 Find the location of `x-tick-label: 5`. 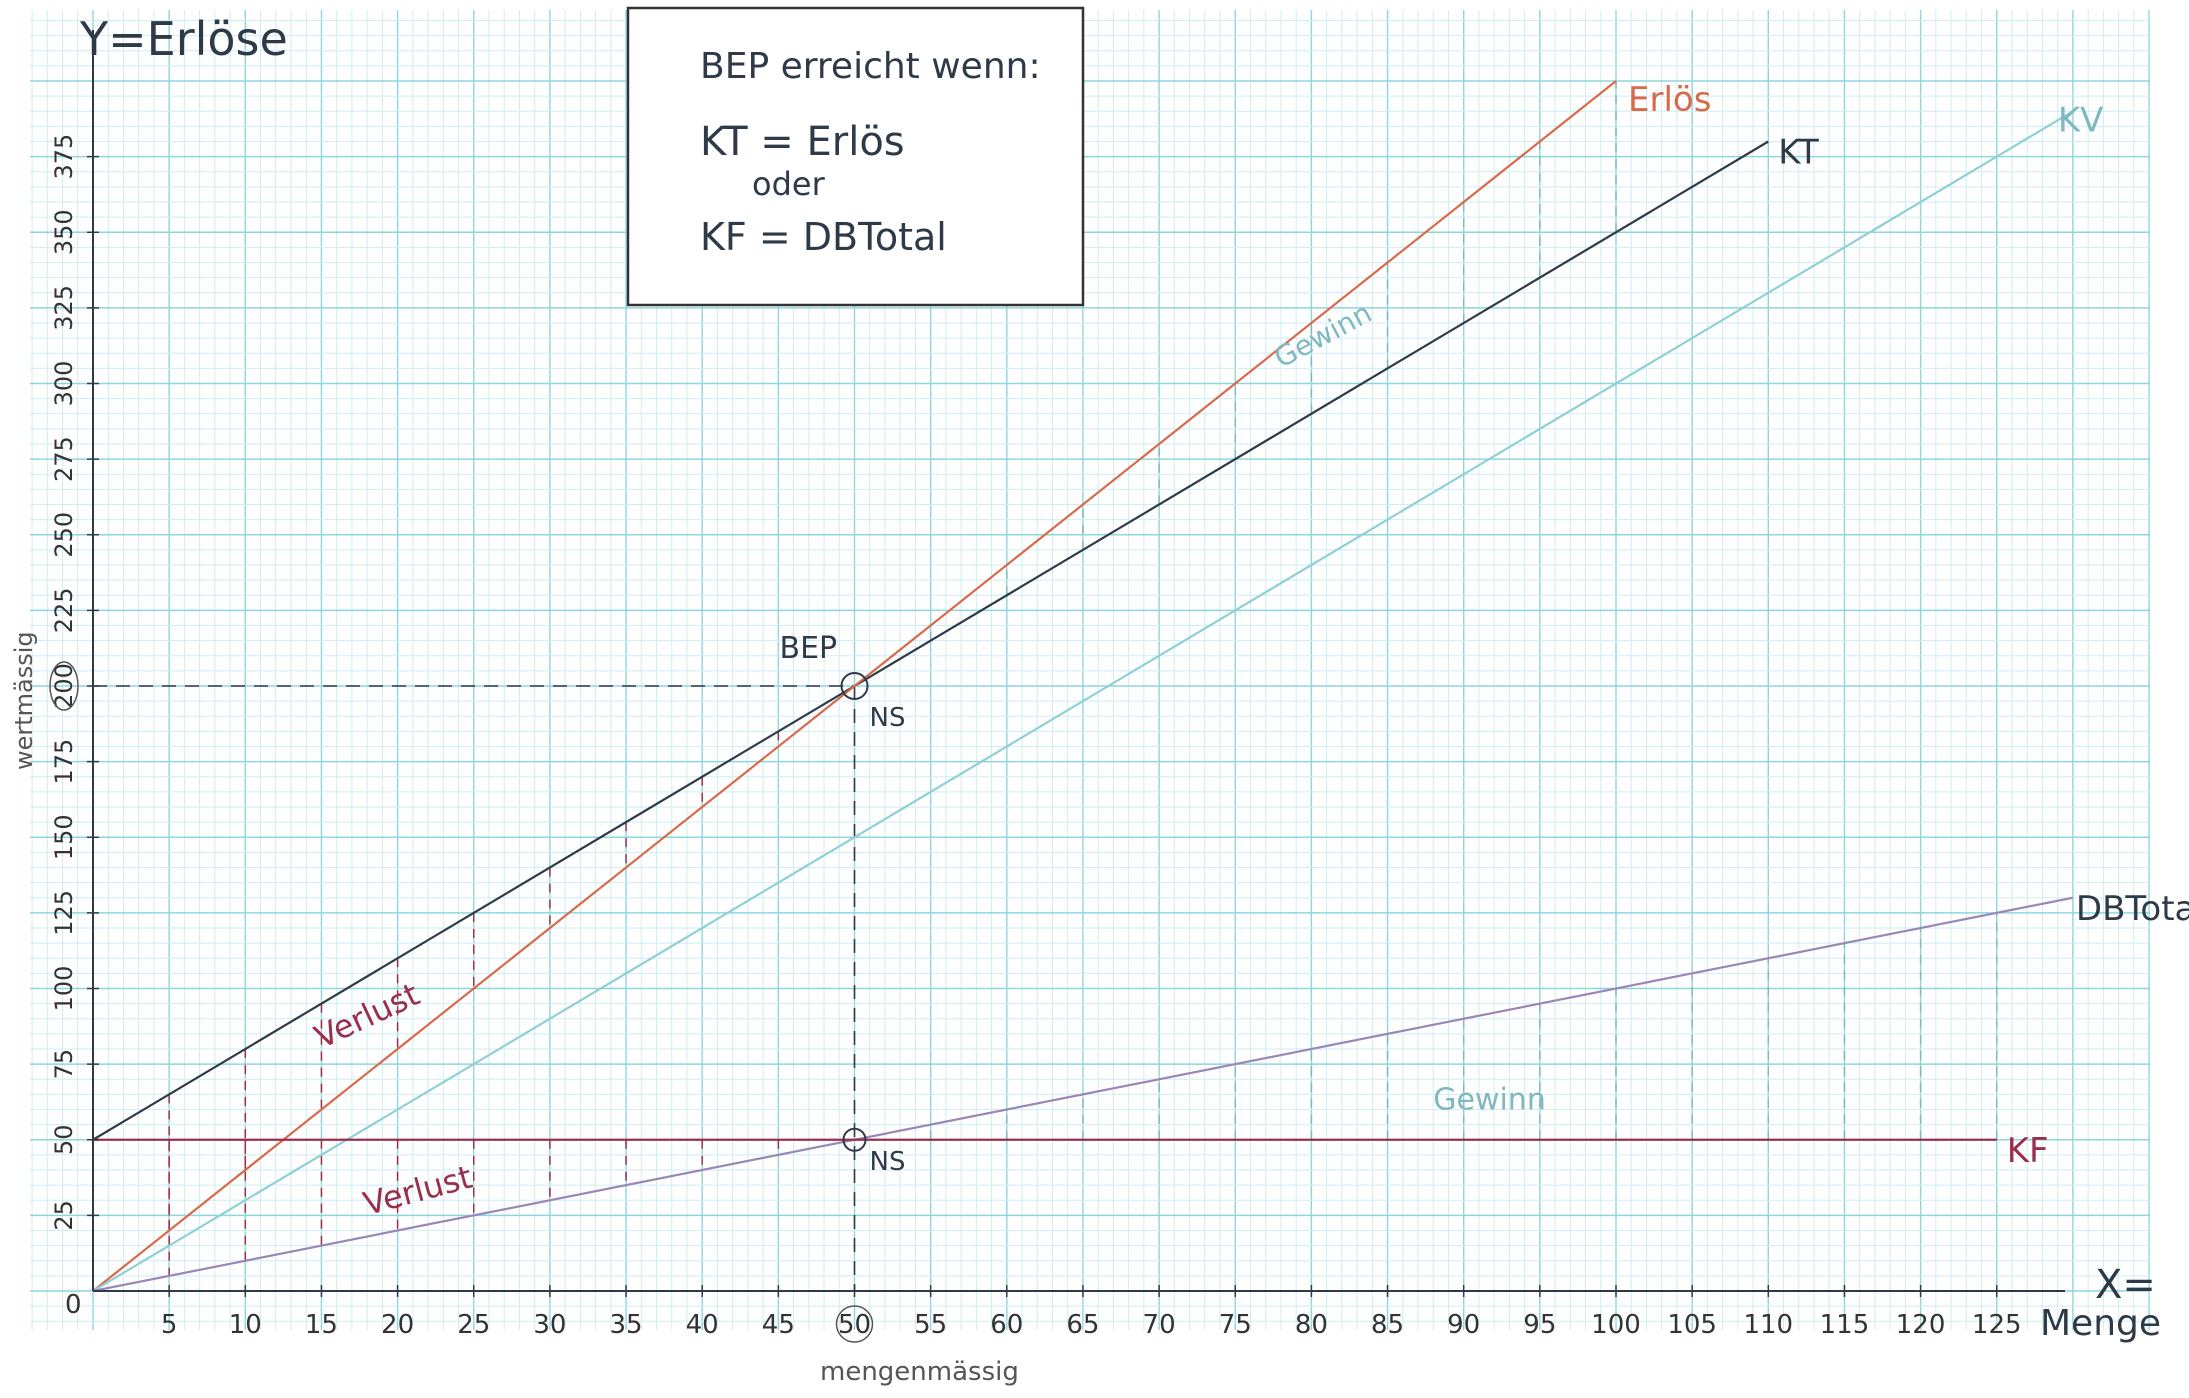

x-tick-label: 5 is located at coordinates (169, 1325).